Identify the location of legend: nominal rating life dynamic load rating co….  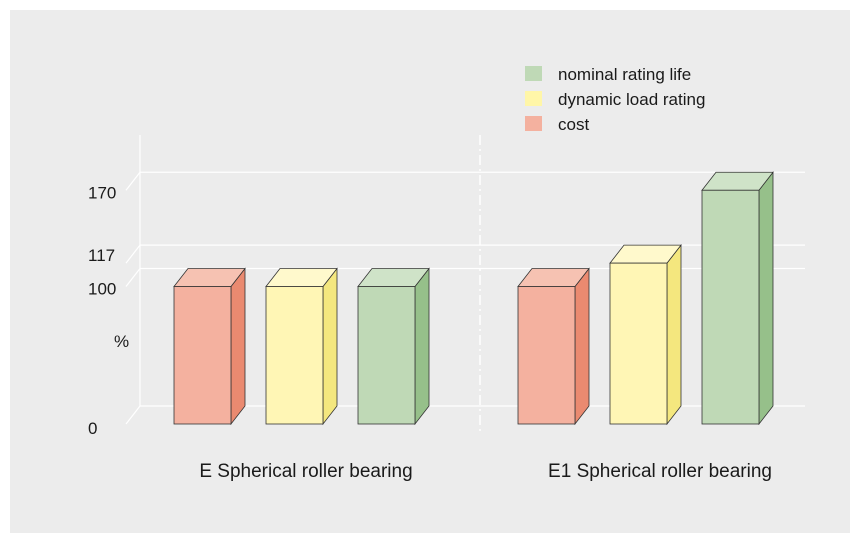
(615, 99).